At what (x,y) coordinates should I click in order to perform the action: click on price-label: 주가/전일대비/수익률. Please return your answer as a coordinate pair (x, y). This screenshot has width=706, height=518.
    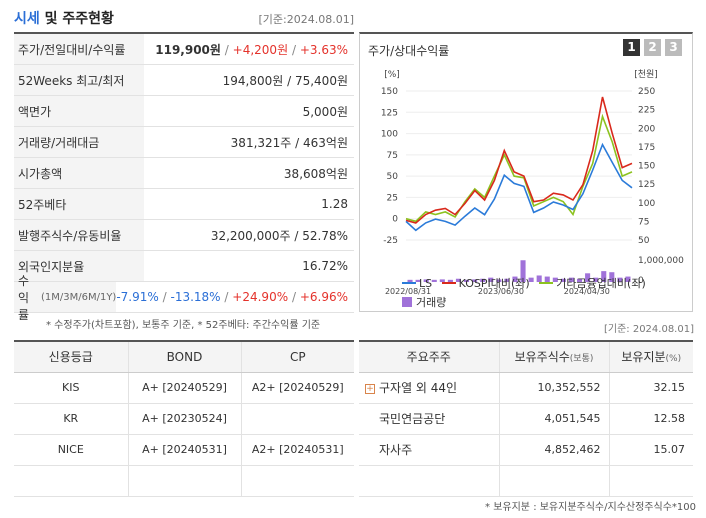
    Looking at the image, I should click on (79, 49).